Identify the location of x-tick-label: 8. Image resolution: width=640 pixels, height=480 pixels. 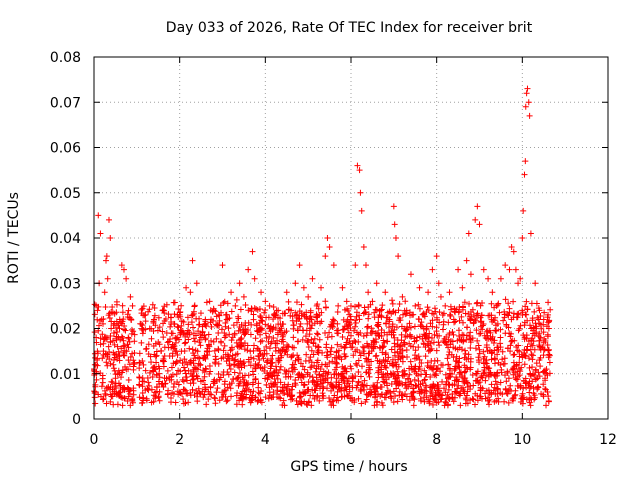
(436, 440).